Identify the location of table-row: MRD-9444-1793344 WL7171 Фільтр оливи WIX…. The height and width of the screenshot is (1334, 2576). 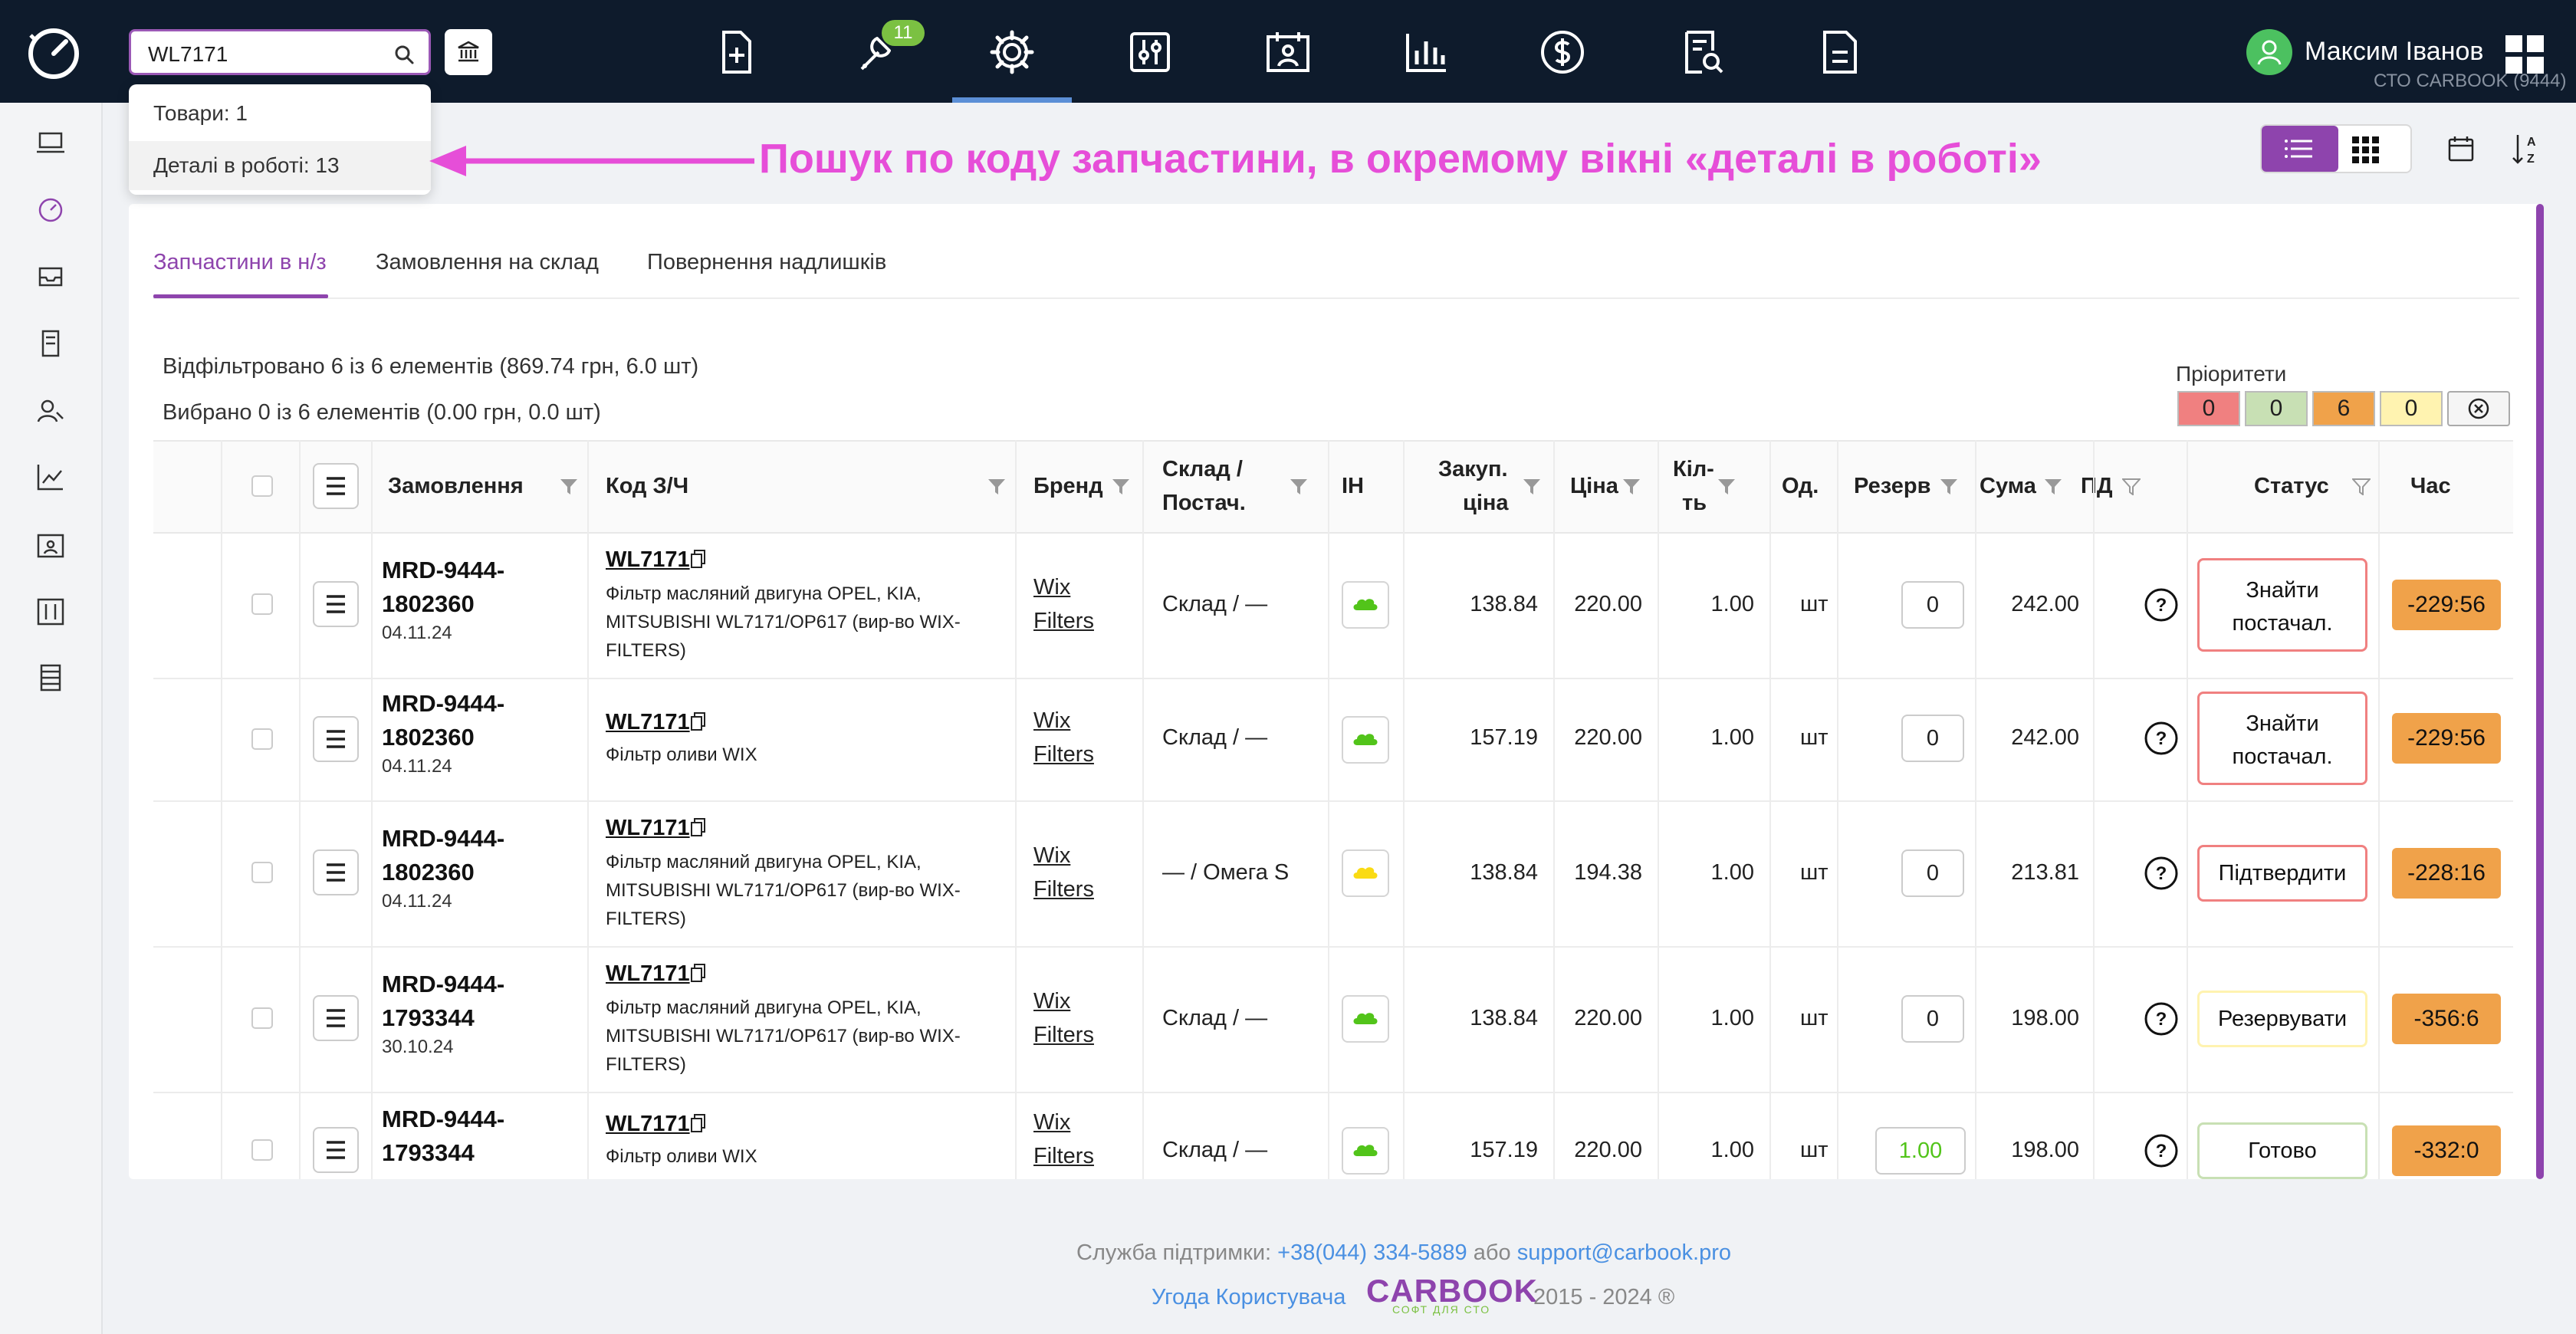
(1333, 1136).